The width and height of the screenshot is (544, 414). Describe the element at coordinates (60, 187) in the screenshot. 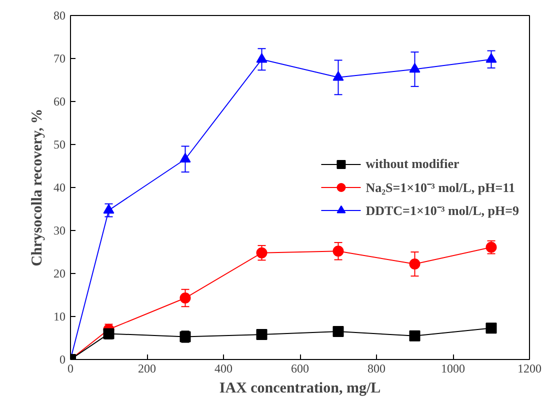

I see `y-tick-label: 40` at that location.